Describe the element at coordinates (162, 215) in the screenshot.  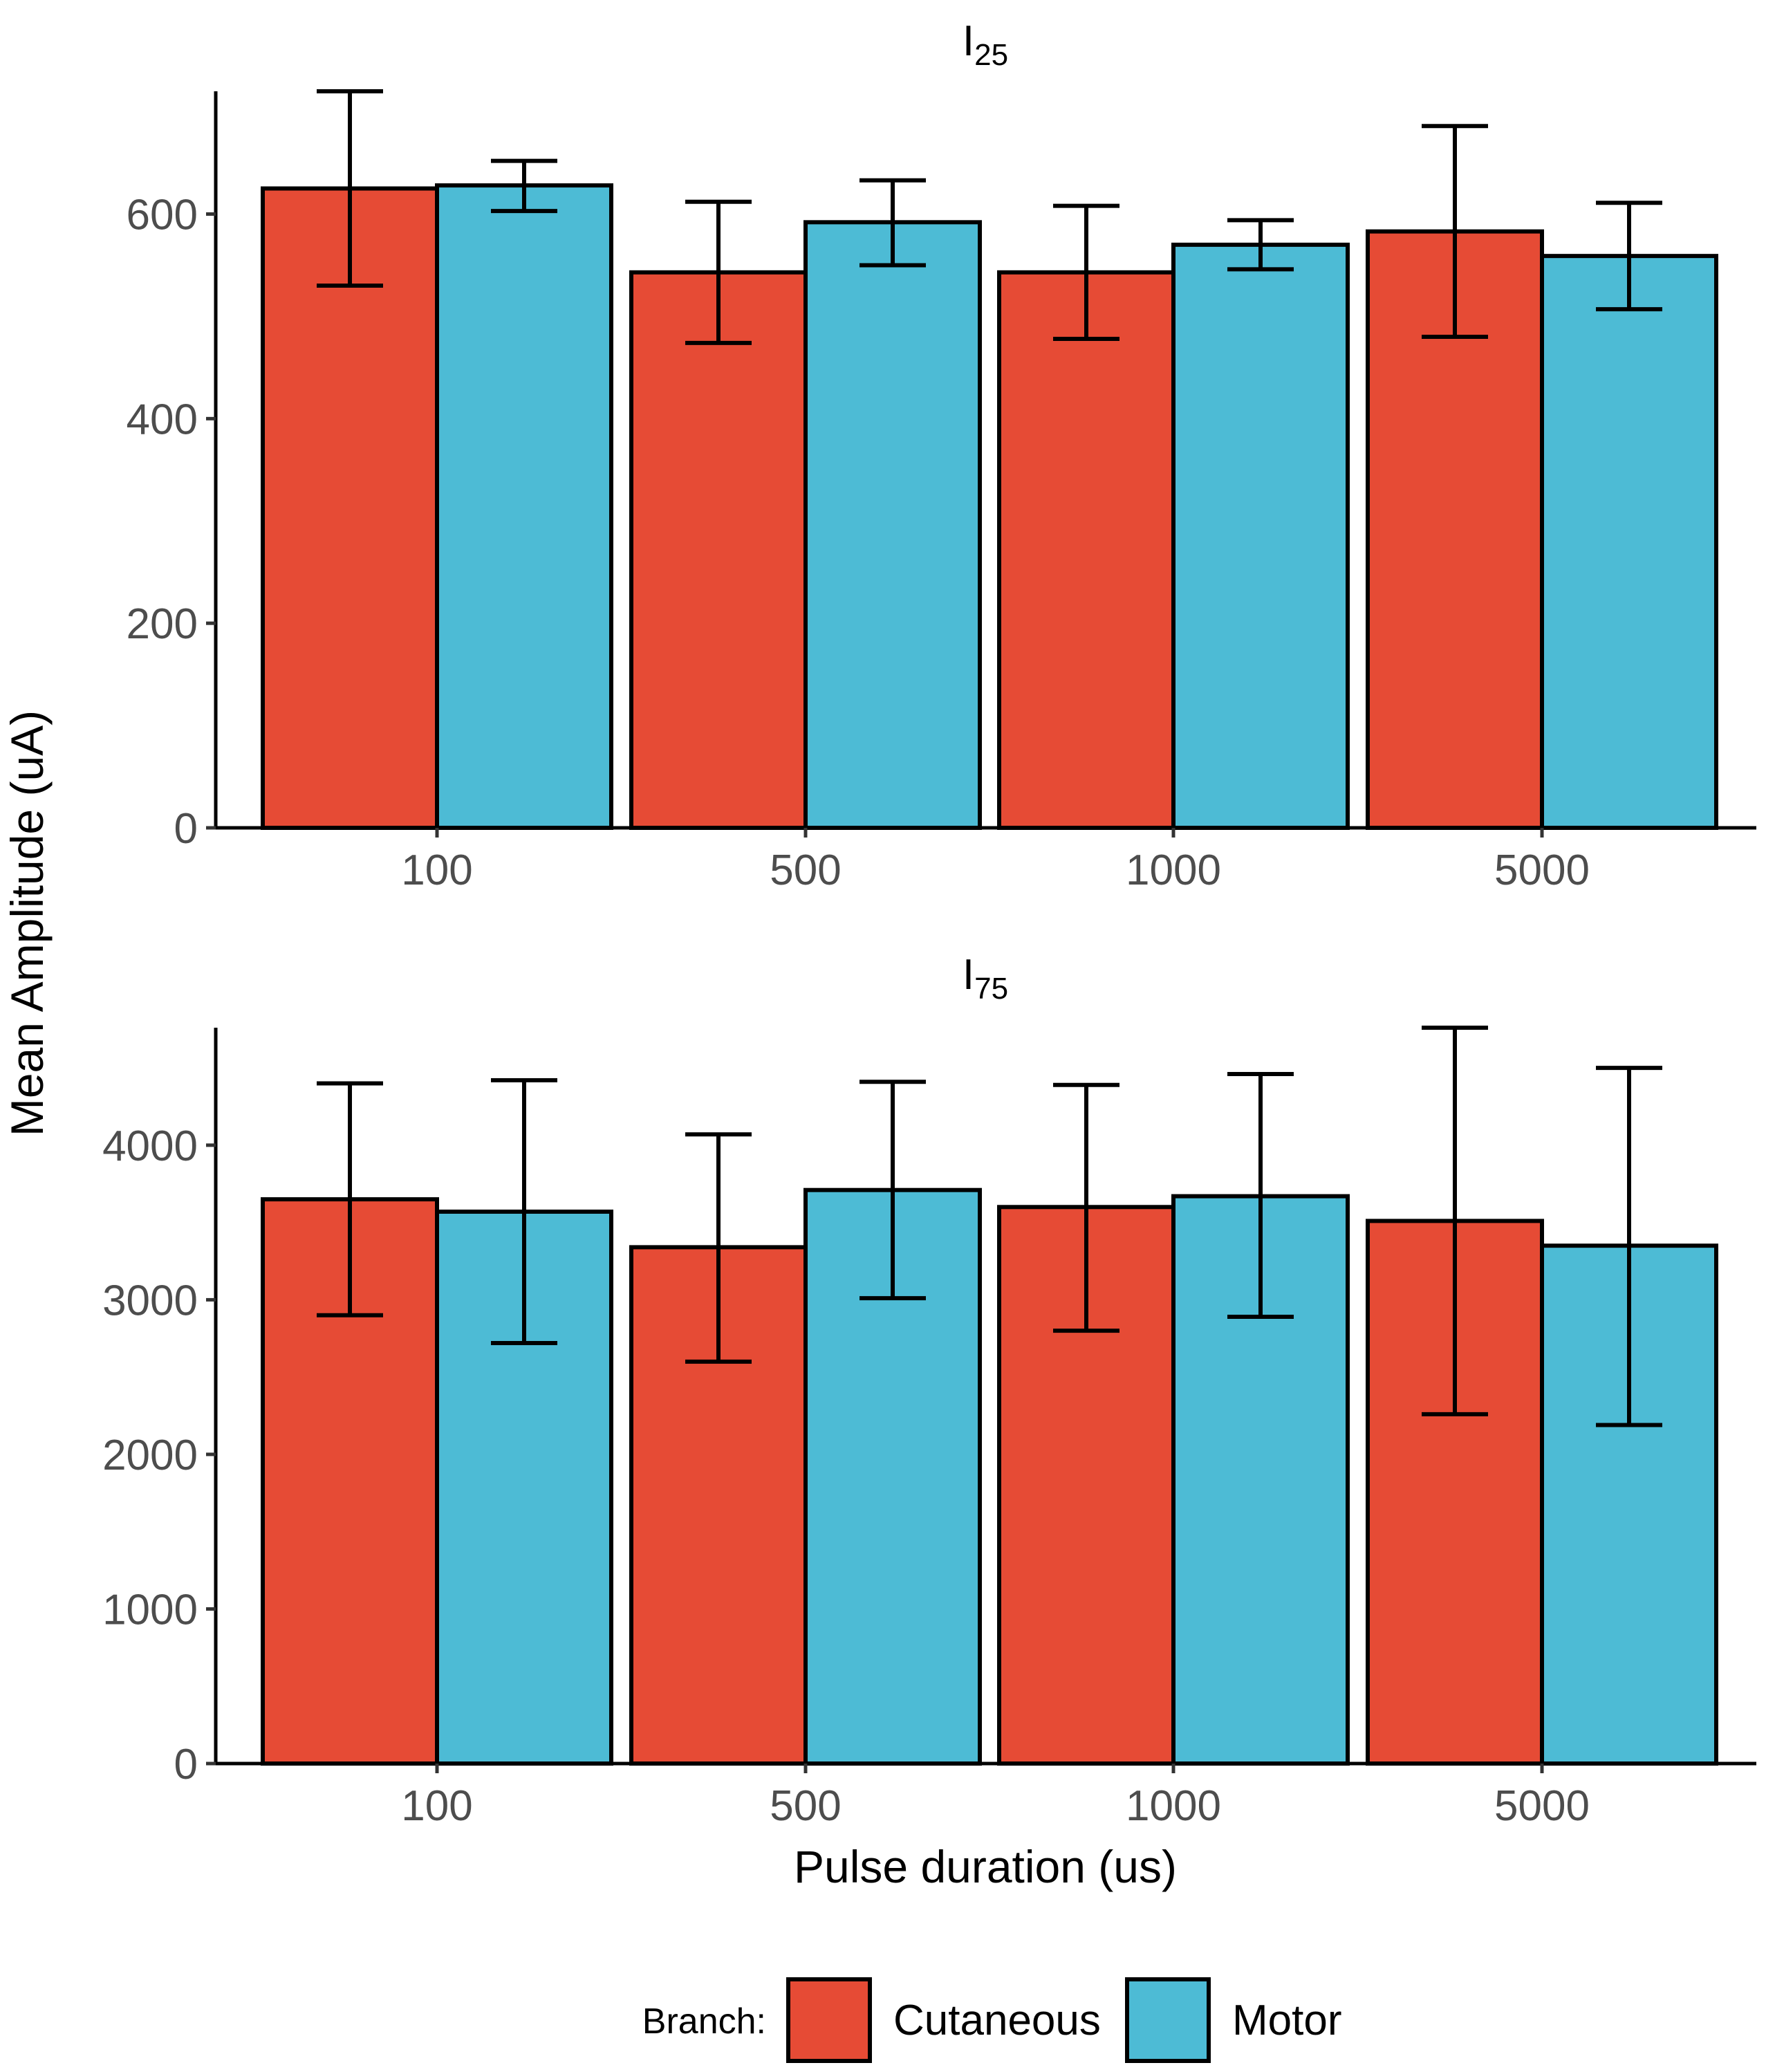
I see `y-tick-label: 600` at that location.